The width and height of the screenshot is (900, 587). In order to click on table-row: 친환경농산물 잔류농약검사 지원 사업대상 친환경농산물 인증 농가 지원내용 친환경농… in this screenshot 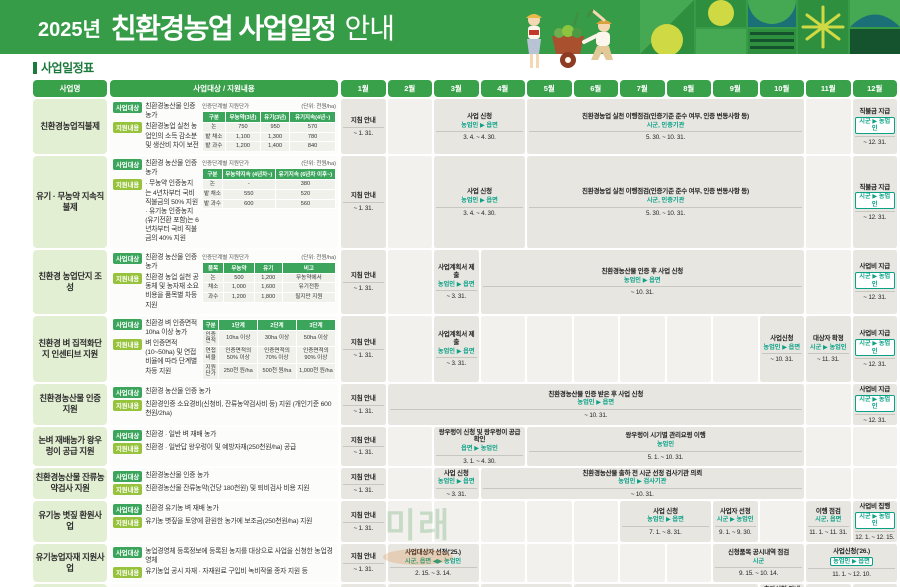, I will do `click(465, 483)`.